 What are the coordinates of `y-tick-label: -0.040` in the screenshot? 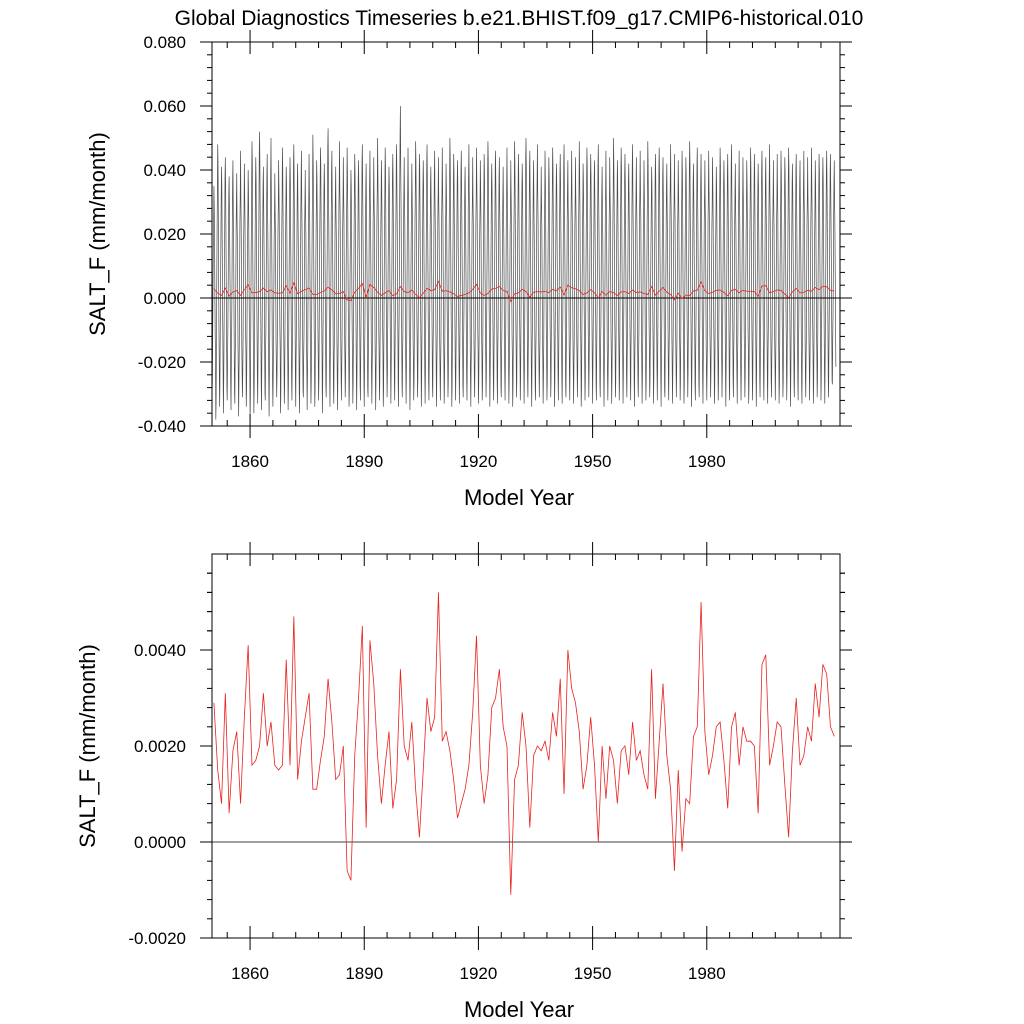 It's located at (162, 426).